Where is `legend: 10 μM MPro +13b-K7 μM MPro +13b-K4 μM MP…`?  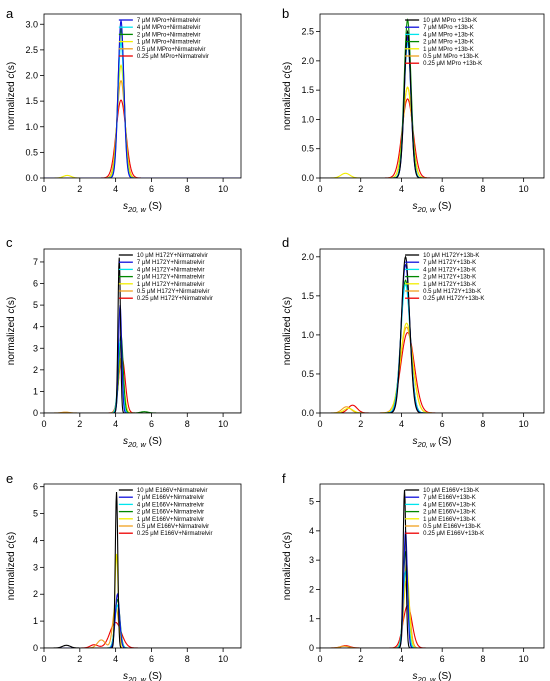
legend: 10 μM MPro +13b-K7 μM MPro +13b-K4 μM MP… is located at coordinates (443, 42).